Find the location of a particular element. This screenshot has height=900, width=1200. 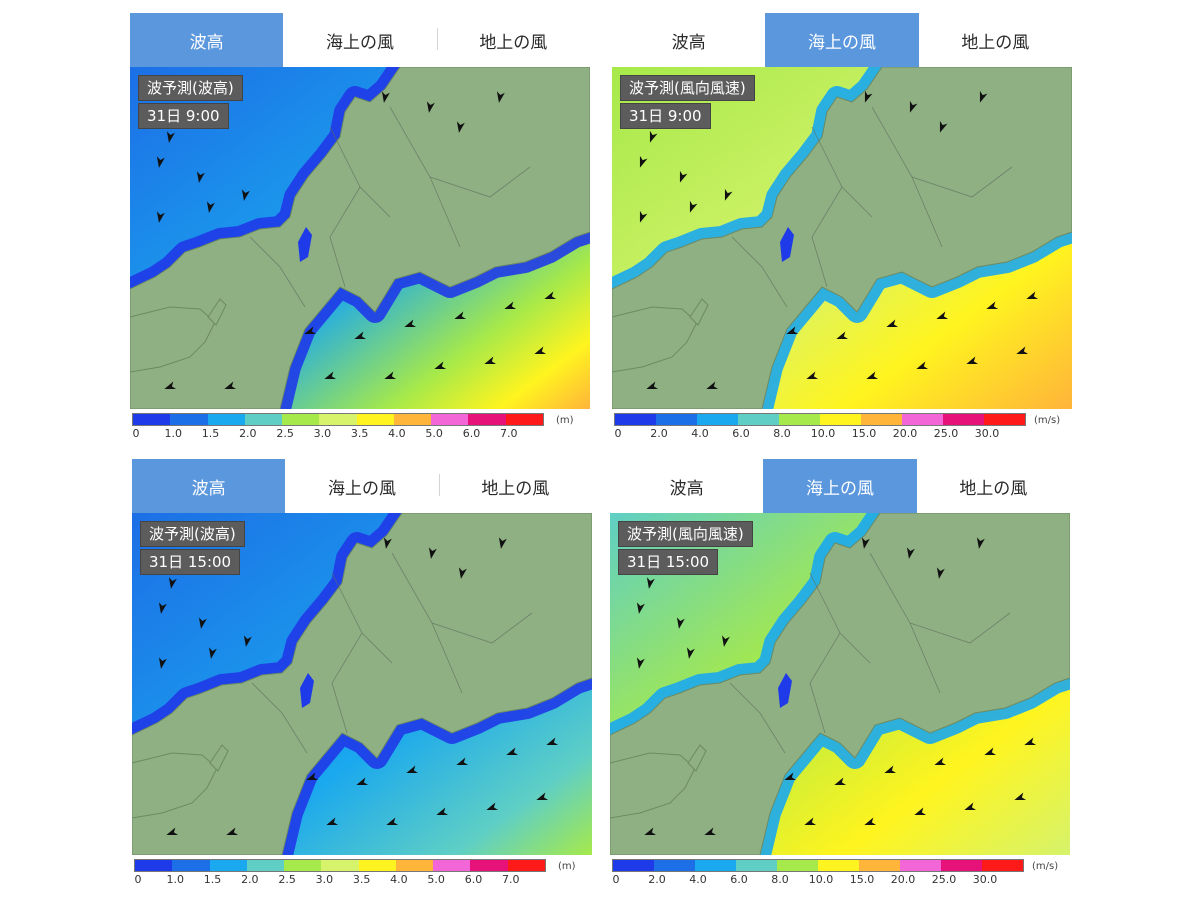

legend-tick-labels: 0 2.0 4.0 6.0 8.0 10.0 15.0 20.0 25.0 30.0 is located at coordinates (817, 881).